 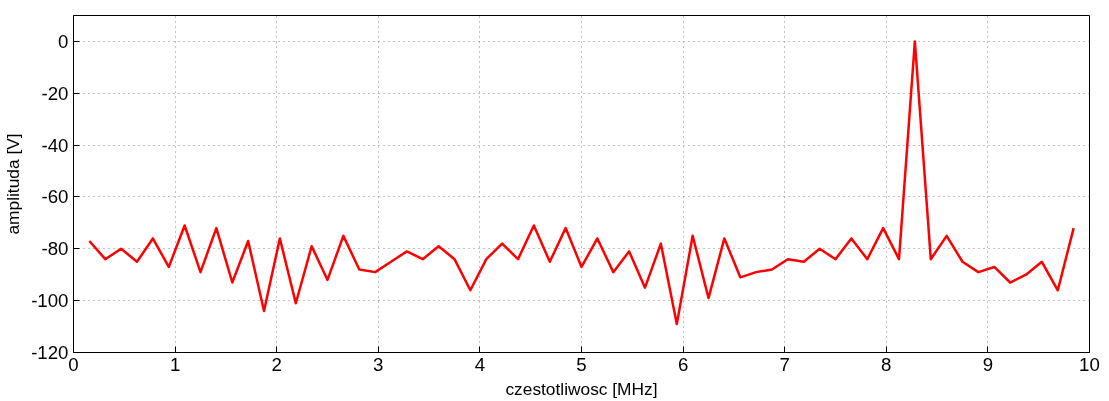 What do you see at coordinates (988, 364) in the screenshot?
I see `x-tick-label: 9` at bounding box center [988, 364].